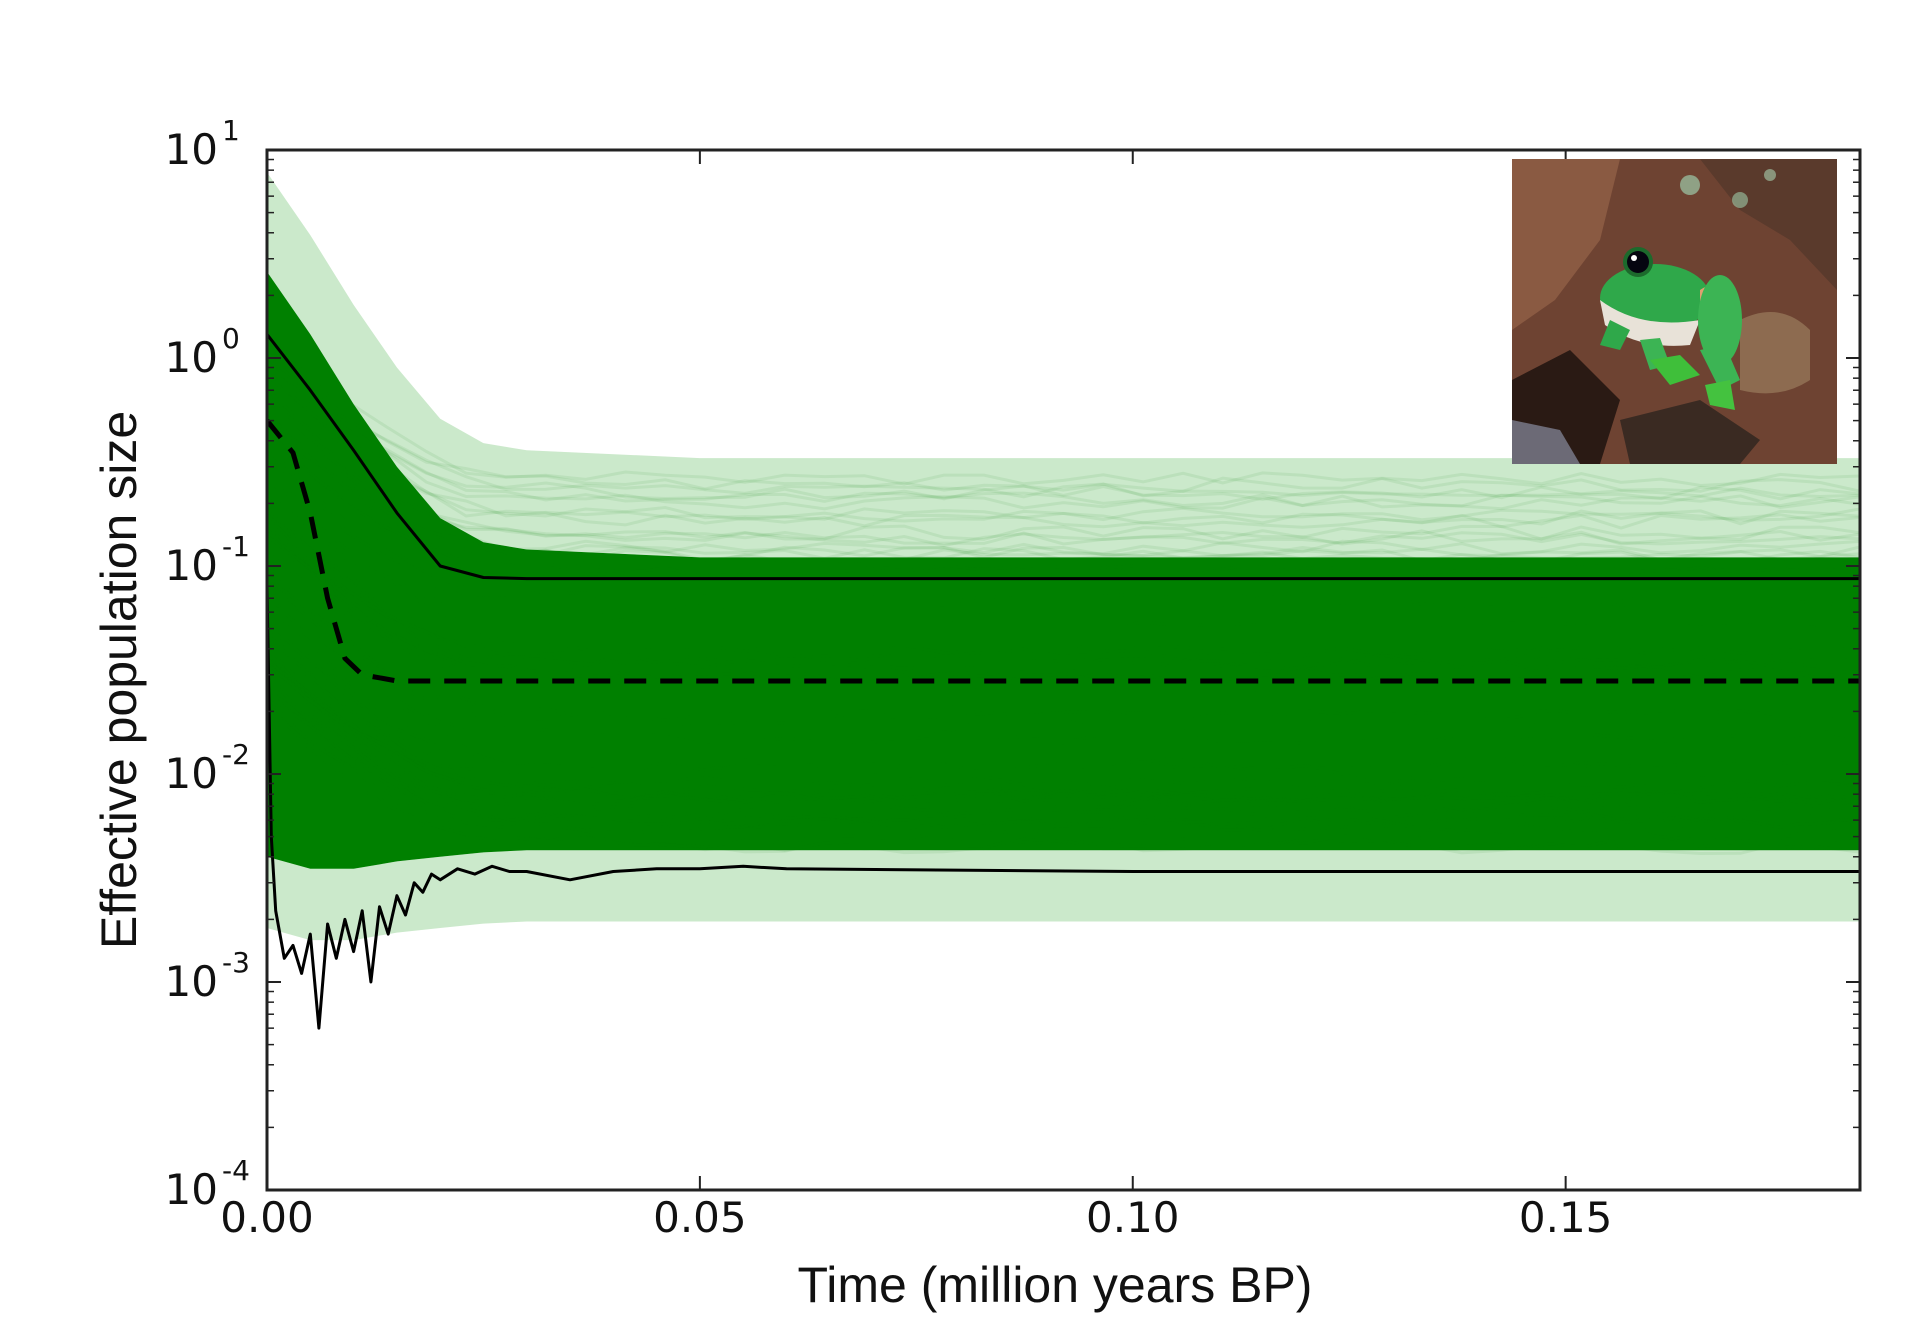  I want to click on x-tick-label: 0.15, so click(1566, 1217).